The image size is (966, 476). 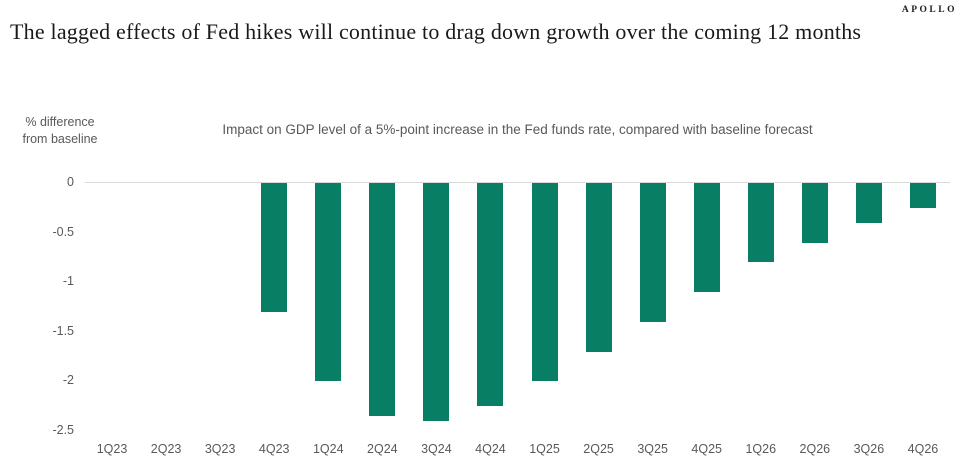 I want to click on x-tick-1q25: 1Q25, so click(x=544, y=449).